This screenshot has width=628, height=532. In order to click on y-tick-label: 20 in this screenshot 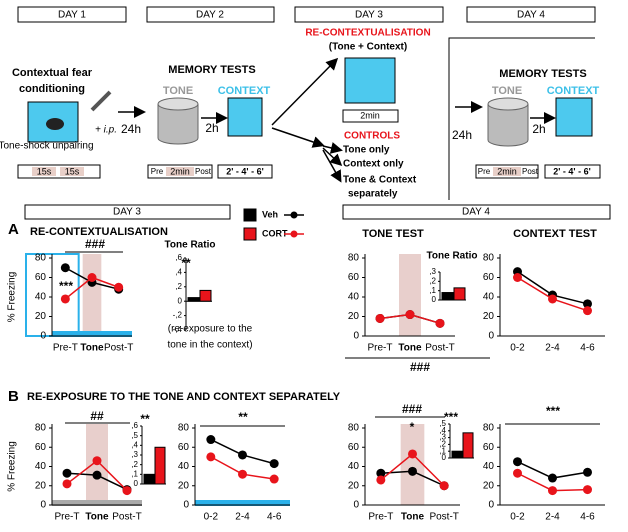, I will do `click(489, 316)`.